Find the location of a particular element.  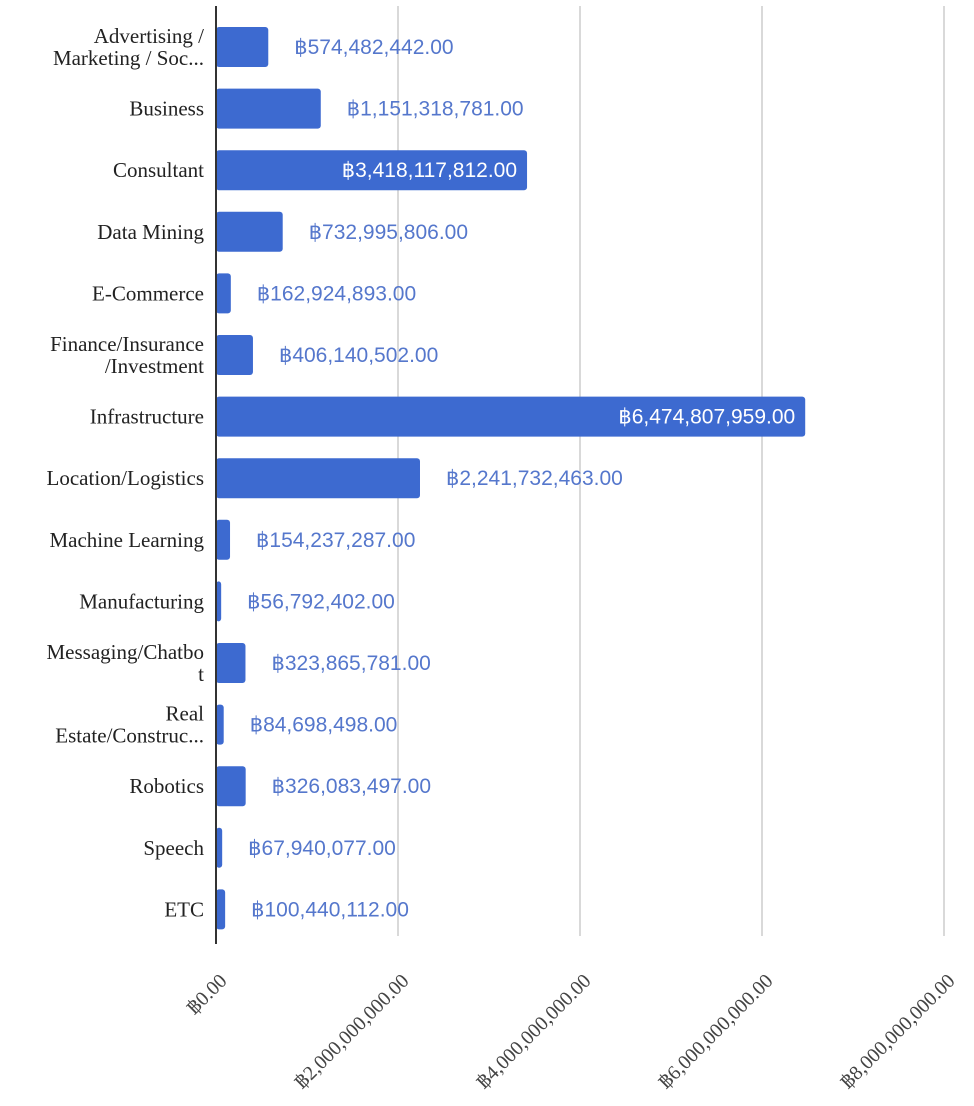

category-label: Messaging/Chatbo t is located at coordinates (126, 663).